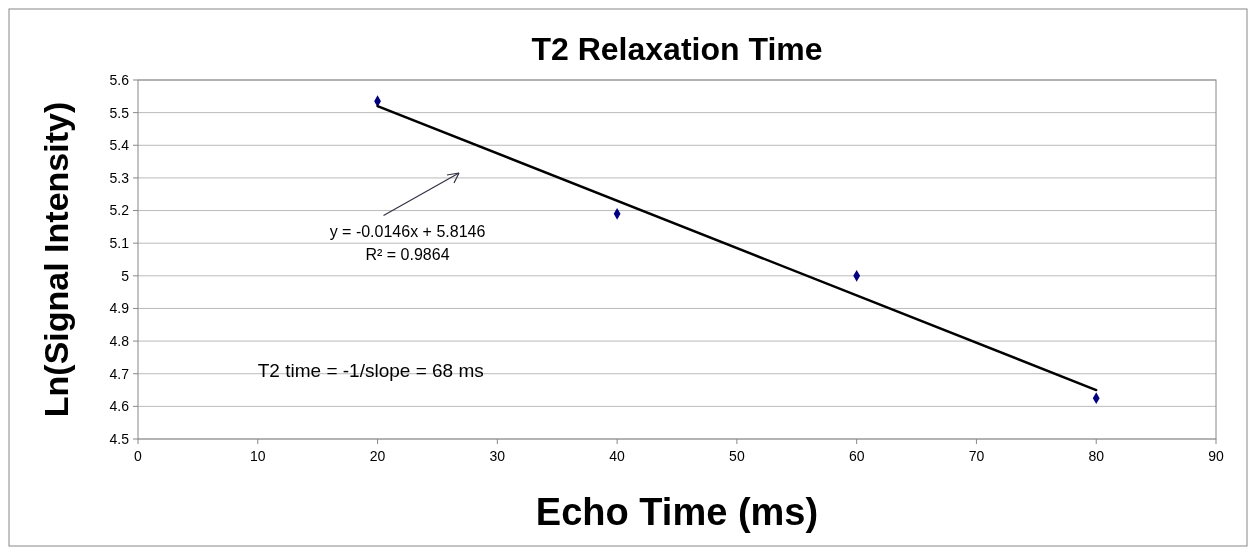  What do you see at coordinates (119, 79) in the screenshot?
I see `y-tick-label: 5.6` at bounding box center [119, 79].